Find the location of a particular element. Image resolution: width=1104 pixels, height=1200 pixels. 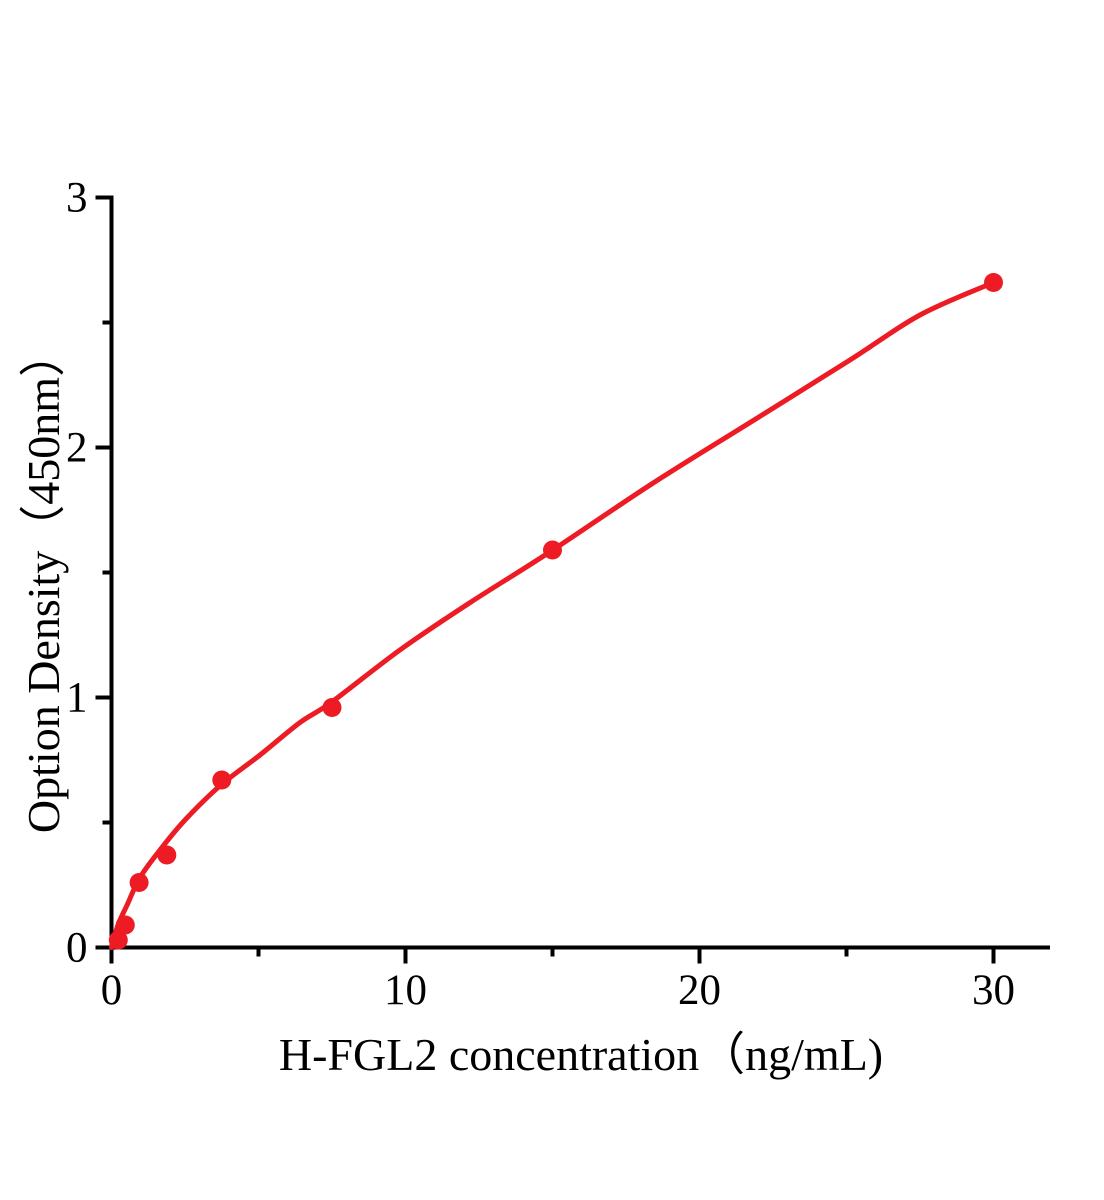

y-axis-title: Option Density（450nm） is located at coordinates (43, 582).